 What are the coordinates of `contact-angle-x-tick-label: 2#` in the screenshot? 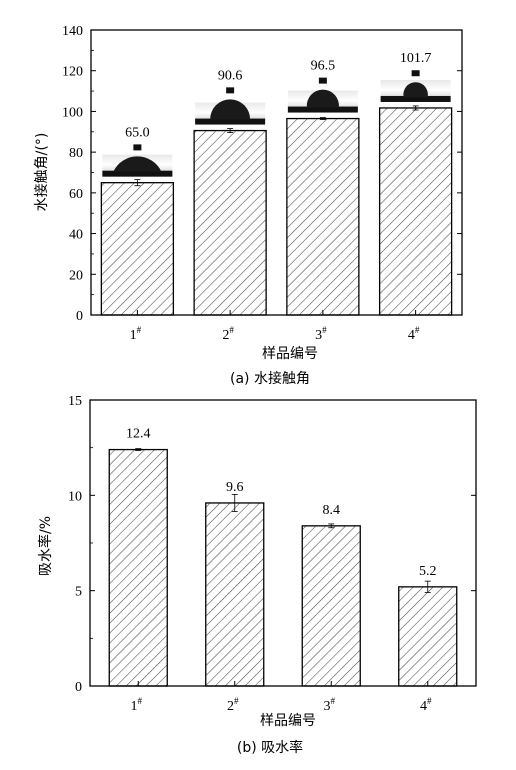 It's located at (228, 334).